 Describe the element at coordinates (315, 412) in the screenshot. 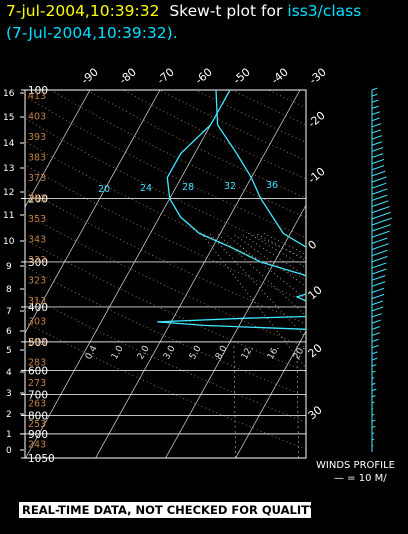

I see `right-temp-label: 30` at that location.